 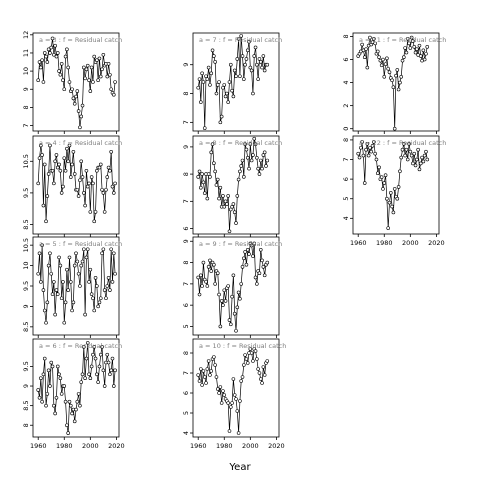 I want to click on y-tick-label: 7, so click(x=346, y=159).